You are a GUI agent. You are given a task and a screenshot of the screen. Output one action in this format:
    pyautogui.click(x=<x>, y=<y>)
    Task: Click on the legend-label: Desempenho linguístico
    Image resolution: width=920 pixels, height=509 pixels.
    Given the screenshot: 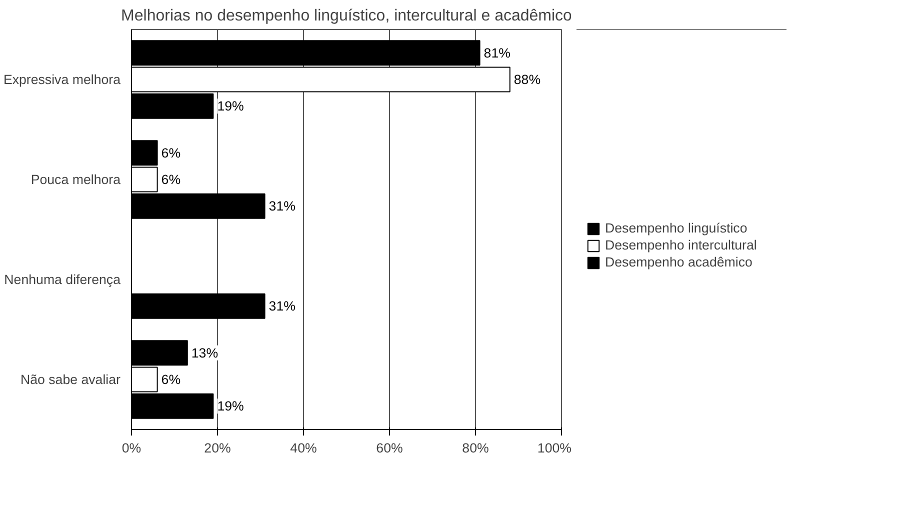 What is the action you would take?
    pyautogui.click(x=676, y=228)
    